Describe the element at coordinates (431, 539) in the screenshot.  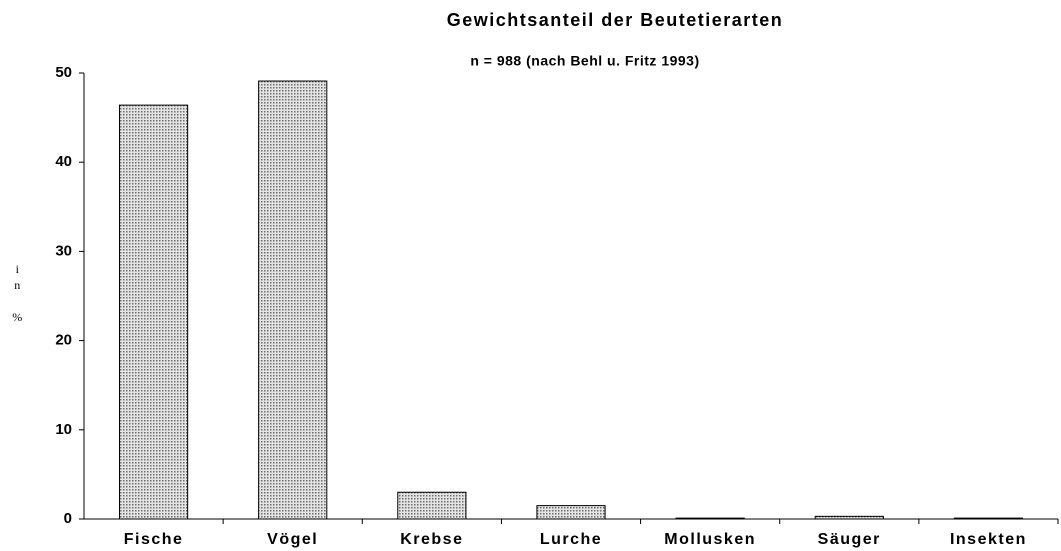
I see `x-tick-label: Krebse` at that location.